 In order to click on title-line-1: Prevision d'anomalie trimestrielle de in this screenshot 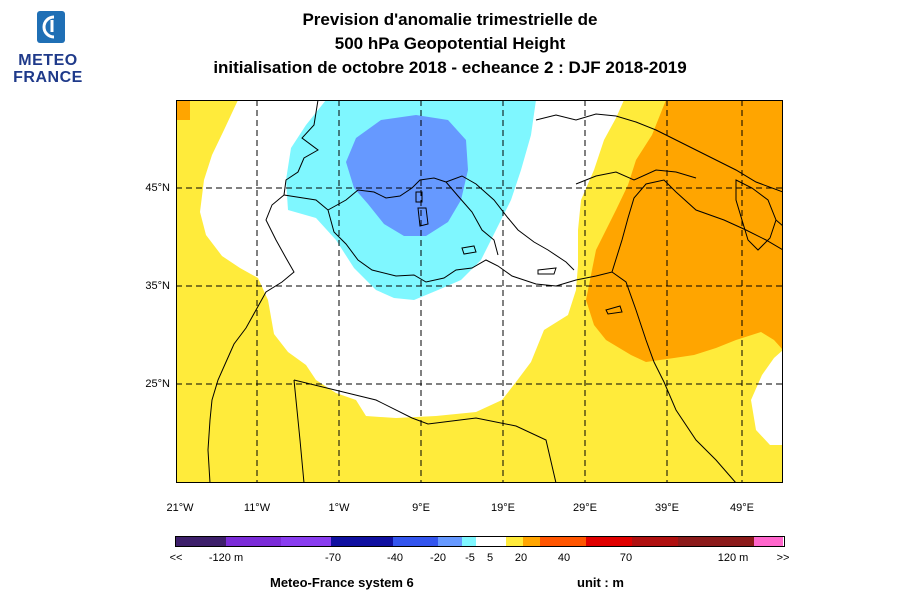, I will do `click(450, 19)`.